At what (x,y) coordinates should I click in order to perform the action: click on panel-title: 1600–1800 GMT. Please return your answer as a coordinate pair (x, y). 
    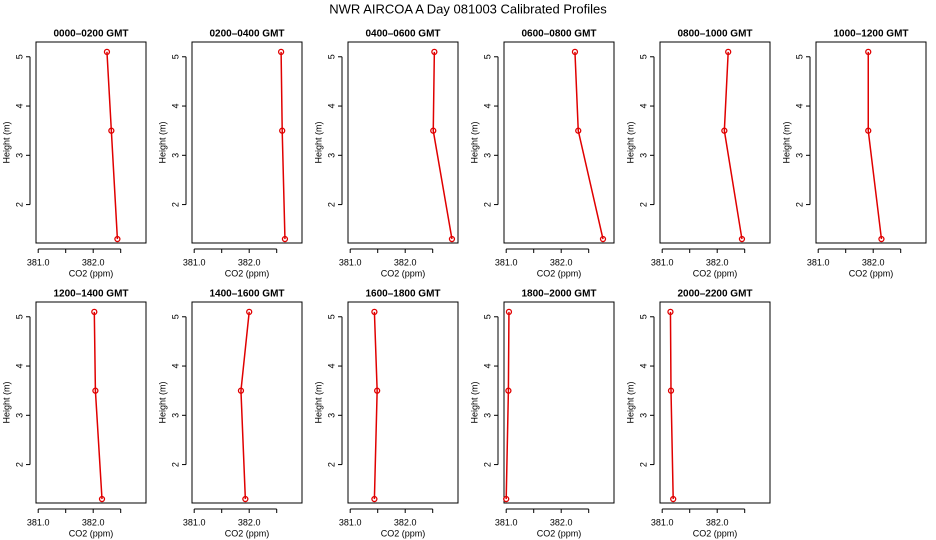
    Looking at the image, I should click on (402, 294).